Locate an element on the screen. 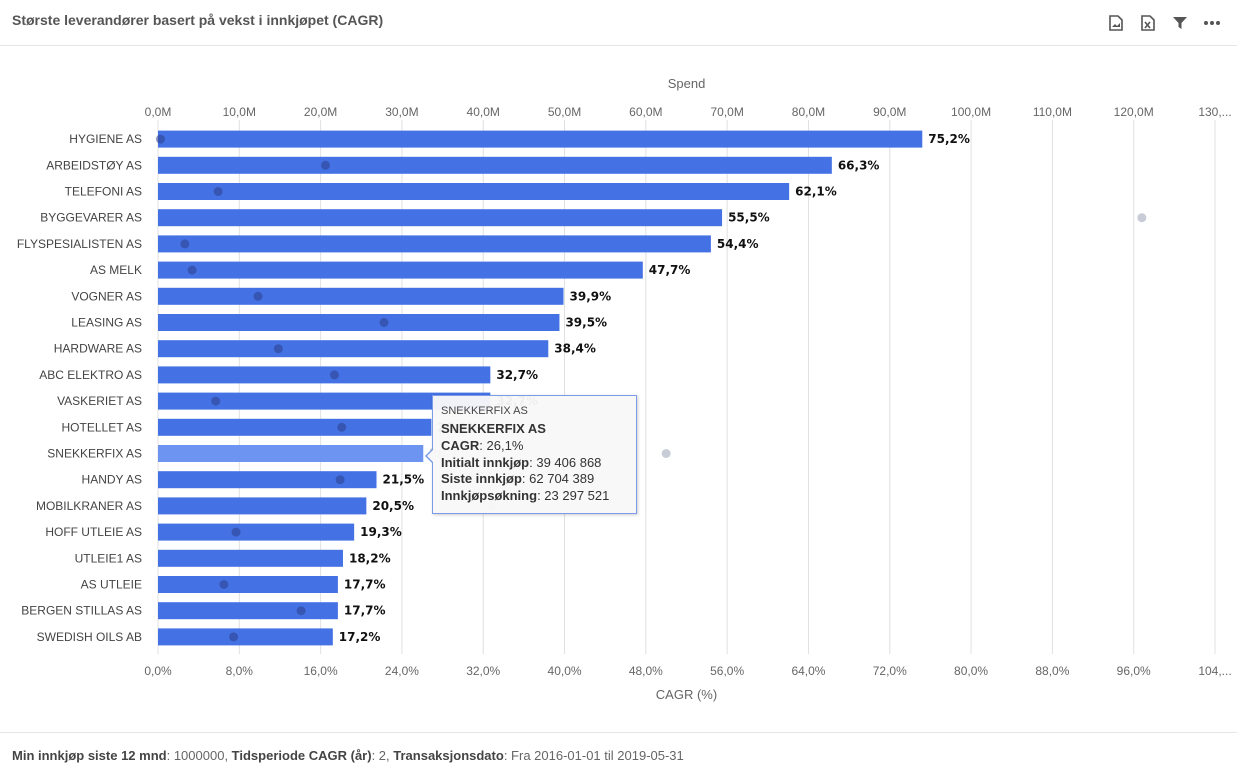 The image size is (1237, 775). tooltip-header: SNEKKERFIX AS is located at coordinates (484, 411).